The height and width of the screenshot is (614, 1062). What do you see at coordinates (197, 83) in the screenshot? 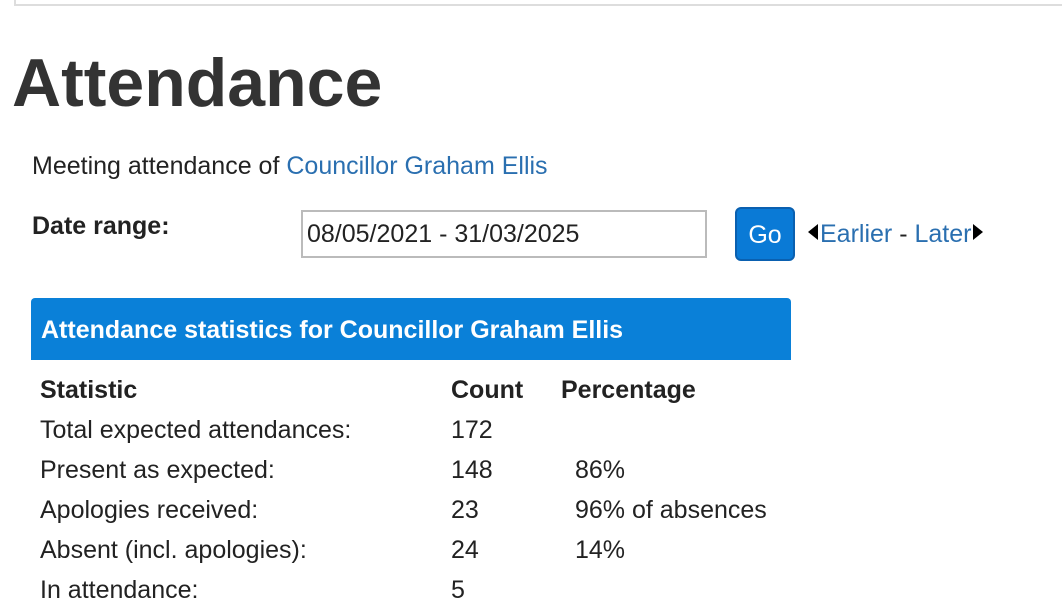
I see `page-title: Attendance` at bounding box center [197, 83].